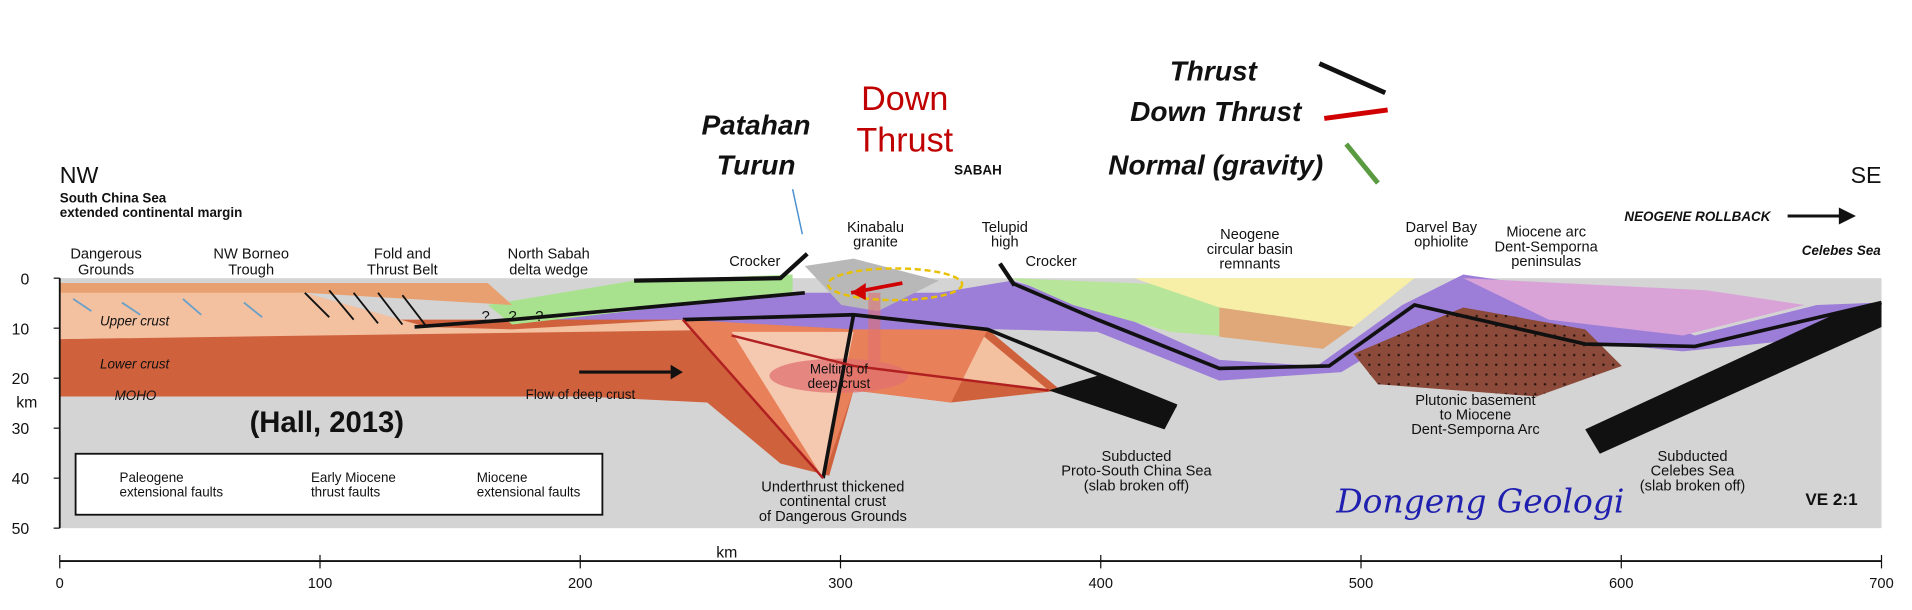 Image resolution: width=1912 pixels, height=610 pixels. Describe the element at coordinates (1692, 471) in the screenshot. I see `label: Subducted Celebes Sea (slab broken off)` at that location.